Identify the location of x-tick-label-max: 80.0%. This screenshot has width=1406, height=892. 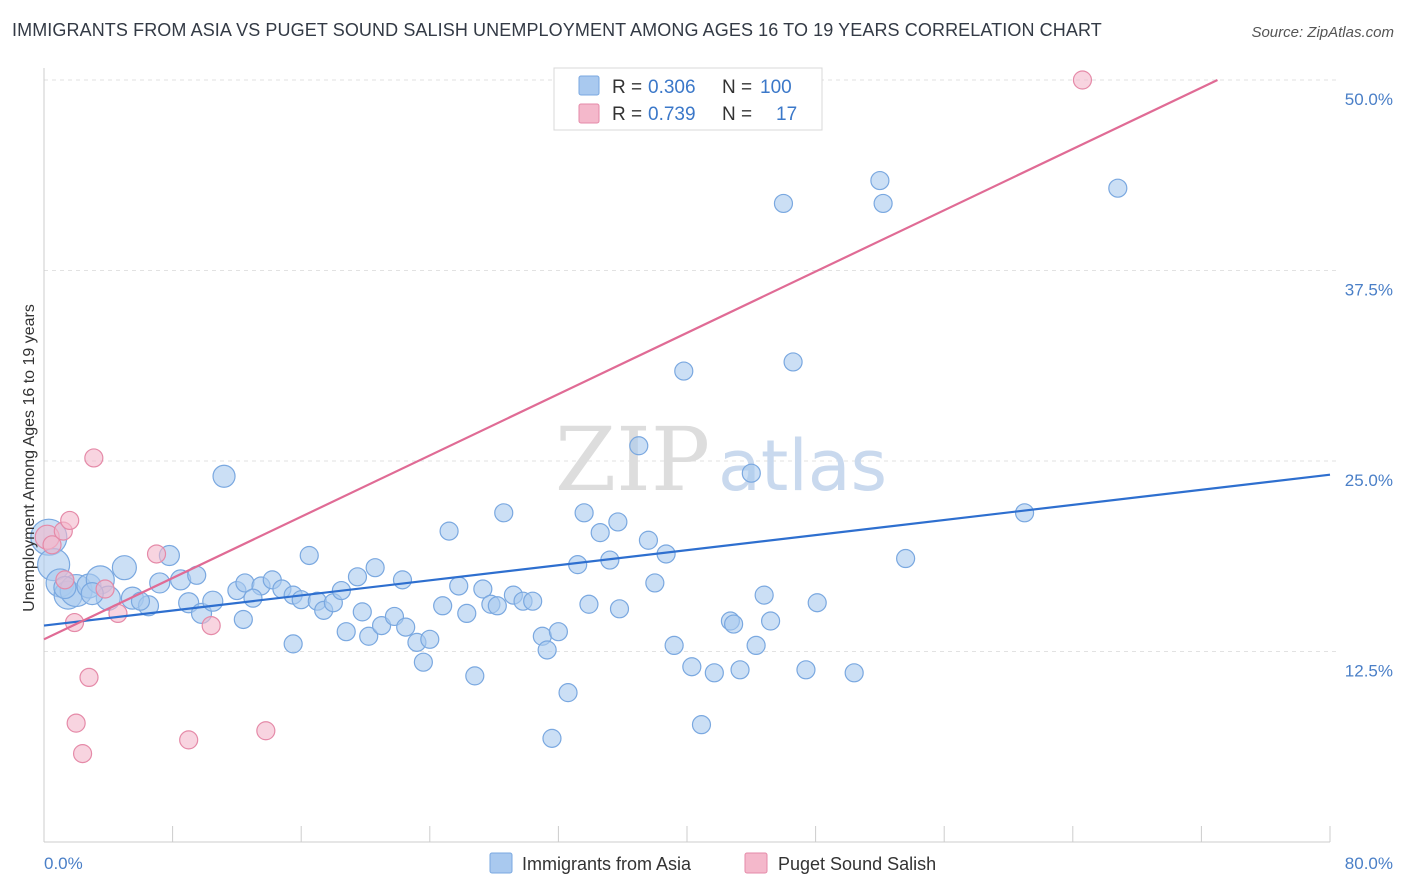
(1369, 863).